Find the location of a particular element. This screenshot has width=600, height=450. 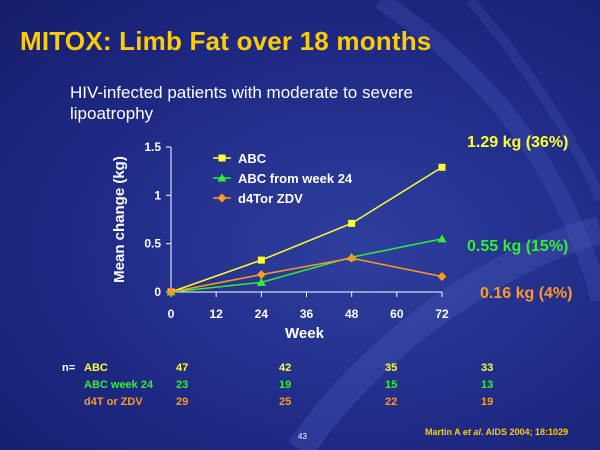

series-line-abc is located at coordinates (306, 229).